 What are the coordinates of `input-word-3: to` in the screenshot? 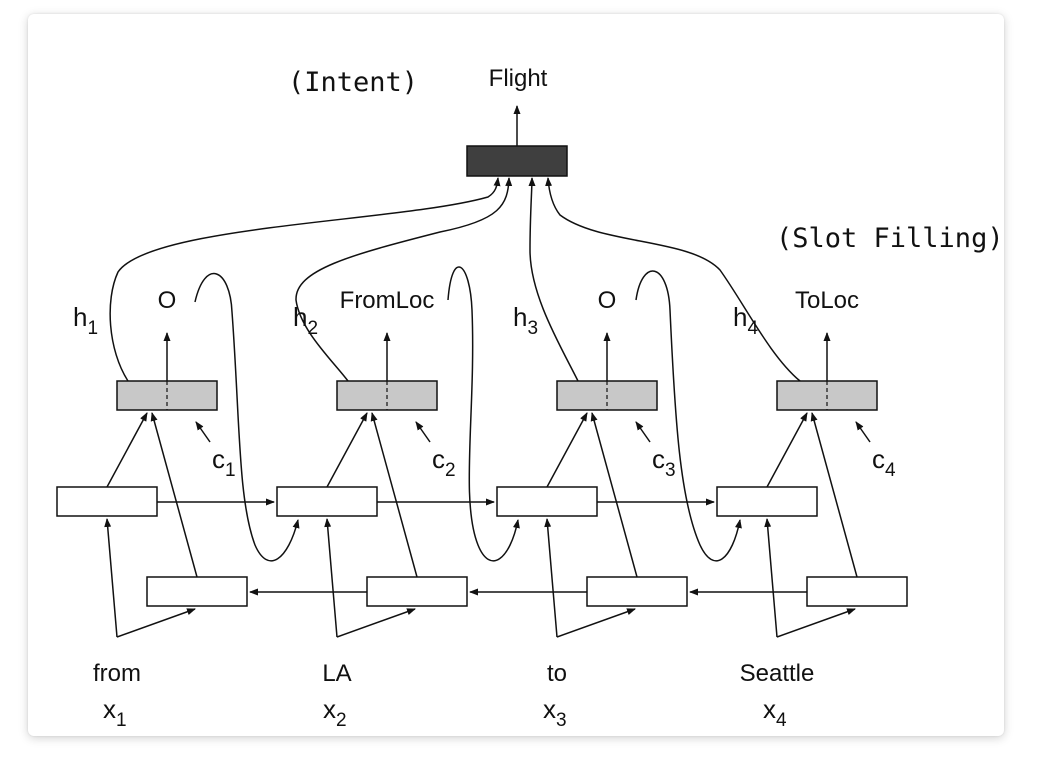 It's located at (557, 673).